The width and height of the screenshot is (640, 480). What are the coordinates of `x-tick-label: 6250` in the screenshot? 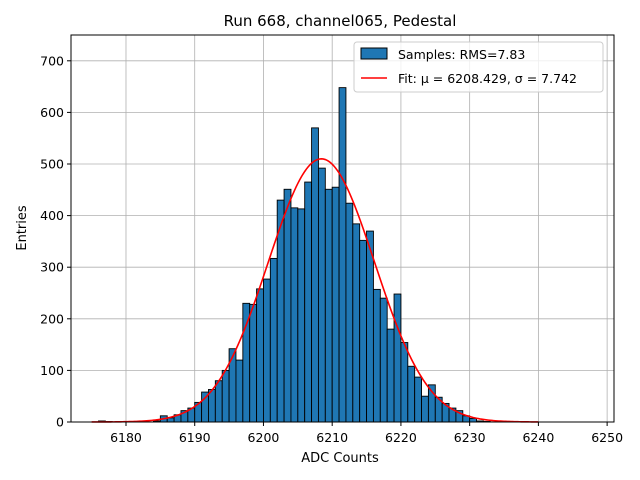 It's located at (607, 437).